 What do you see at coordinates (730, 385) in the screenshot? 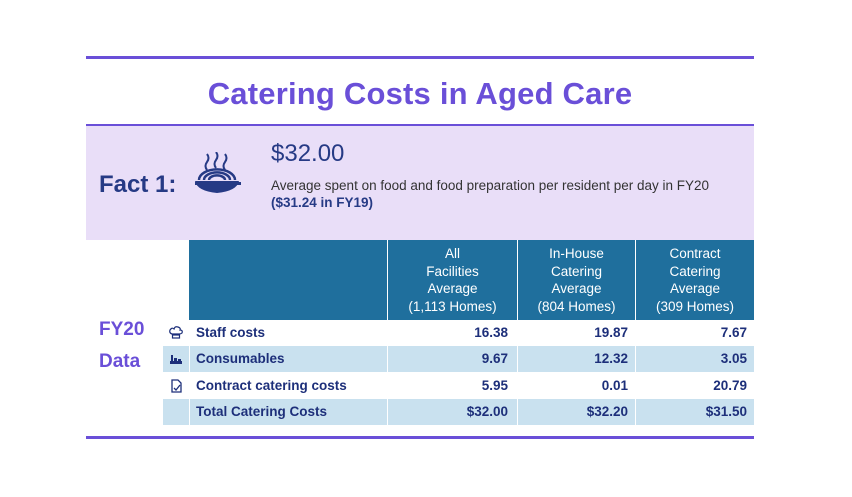
I see `cell-value: 20.79` at bounding box center [730, 385].